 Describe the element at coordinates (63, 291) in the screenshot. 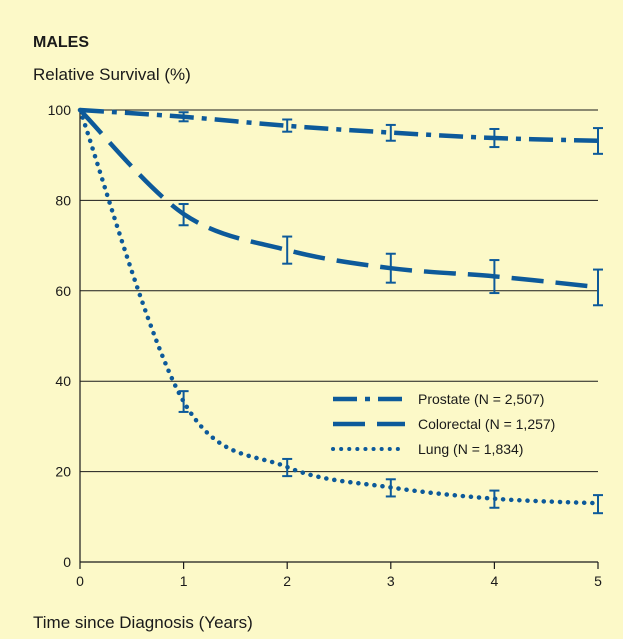

I see `y-tick-label: 60` at that location.